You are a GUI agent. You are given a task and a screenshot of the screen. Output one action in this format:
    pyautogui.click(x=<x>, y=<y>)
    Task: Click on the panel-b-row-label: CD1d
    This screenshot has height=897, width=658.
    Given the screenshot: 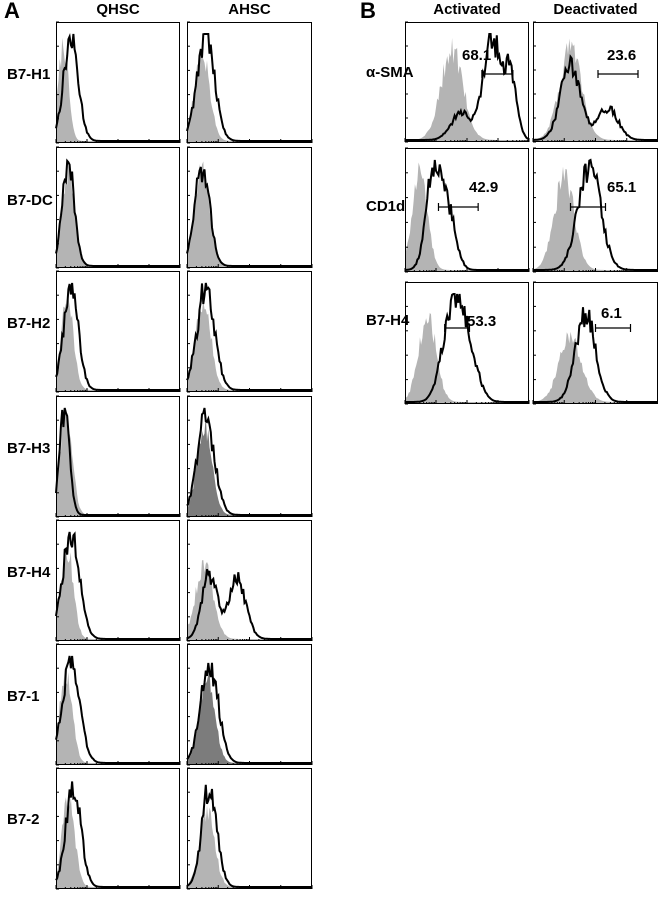 What is the action you would take?
    pyautogui.click(x=386, y=206)
    